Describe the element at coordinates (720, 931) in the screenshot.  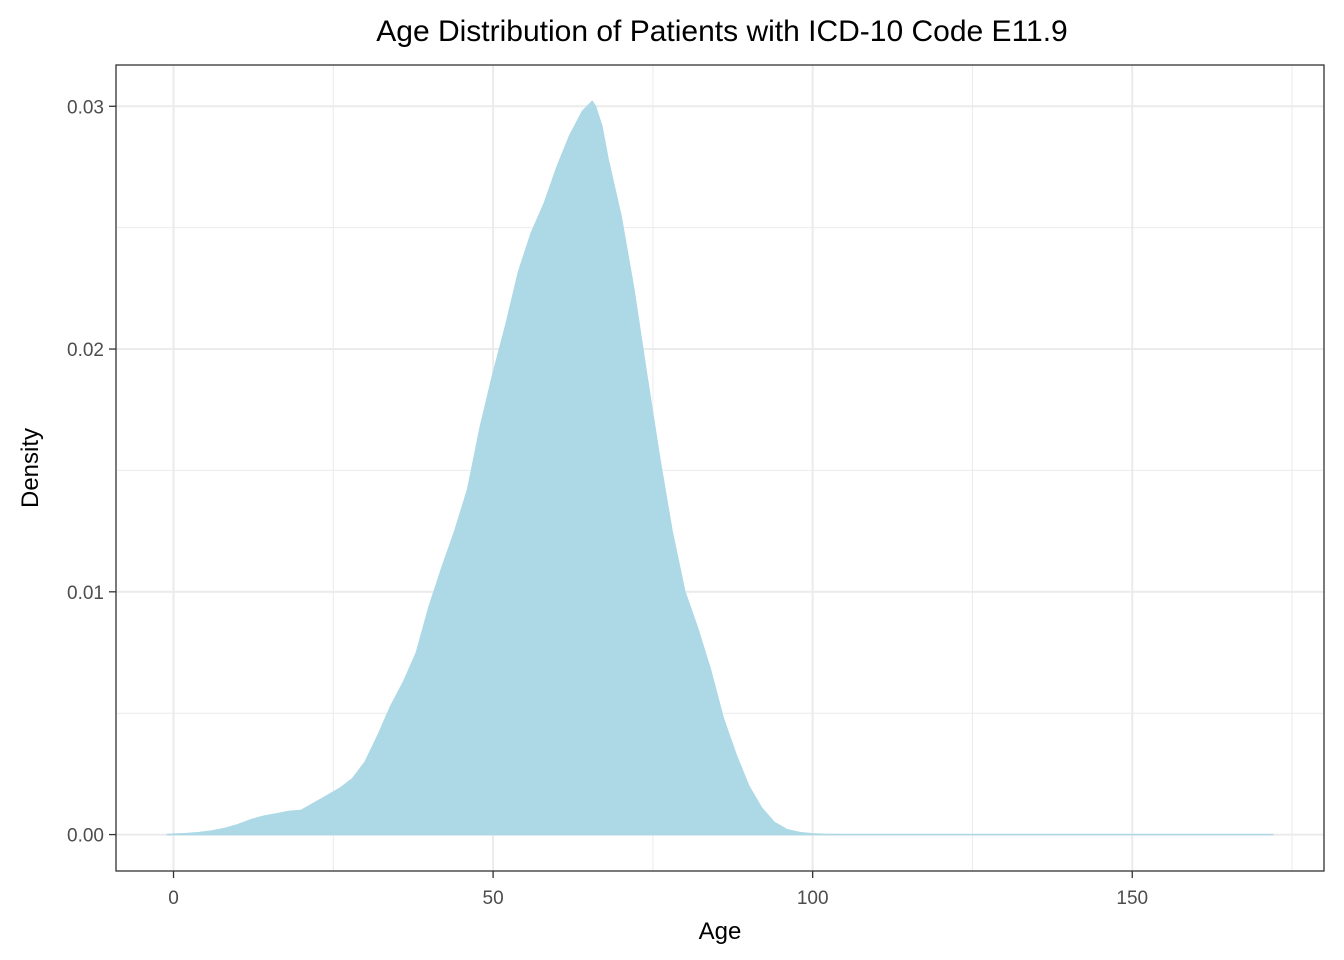
I see `x-axis-title: Age` at that location.